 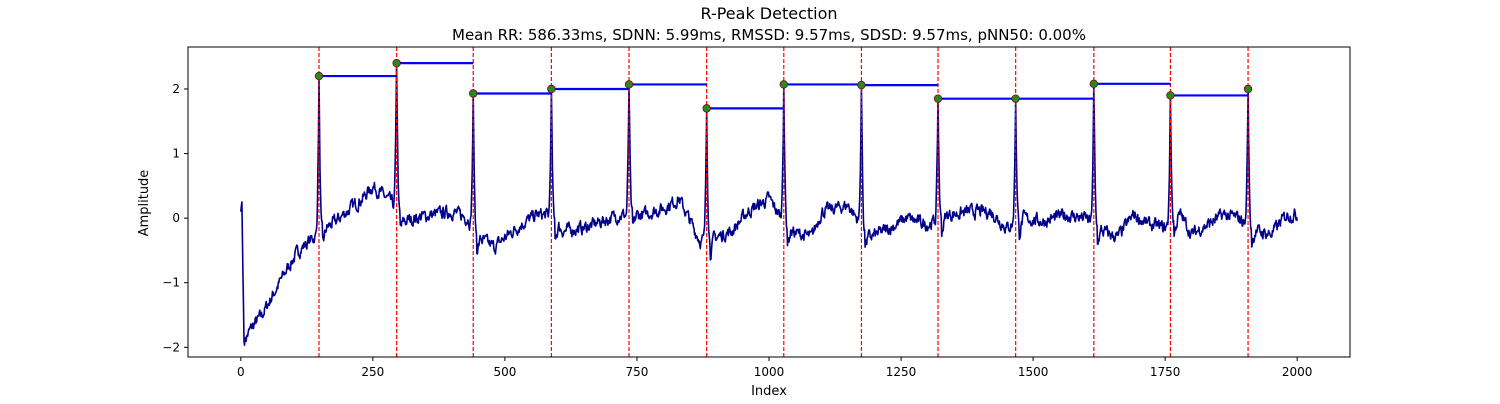 What do you see at coordinates (171, 347) in the screenshot?
I see `y-tick-label--2: −2` at bounding box center [171, 347].